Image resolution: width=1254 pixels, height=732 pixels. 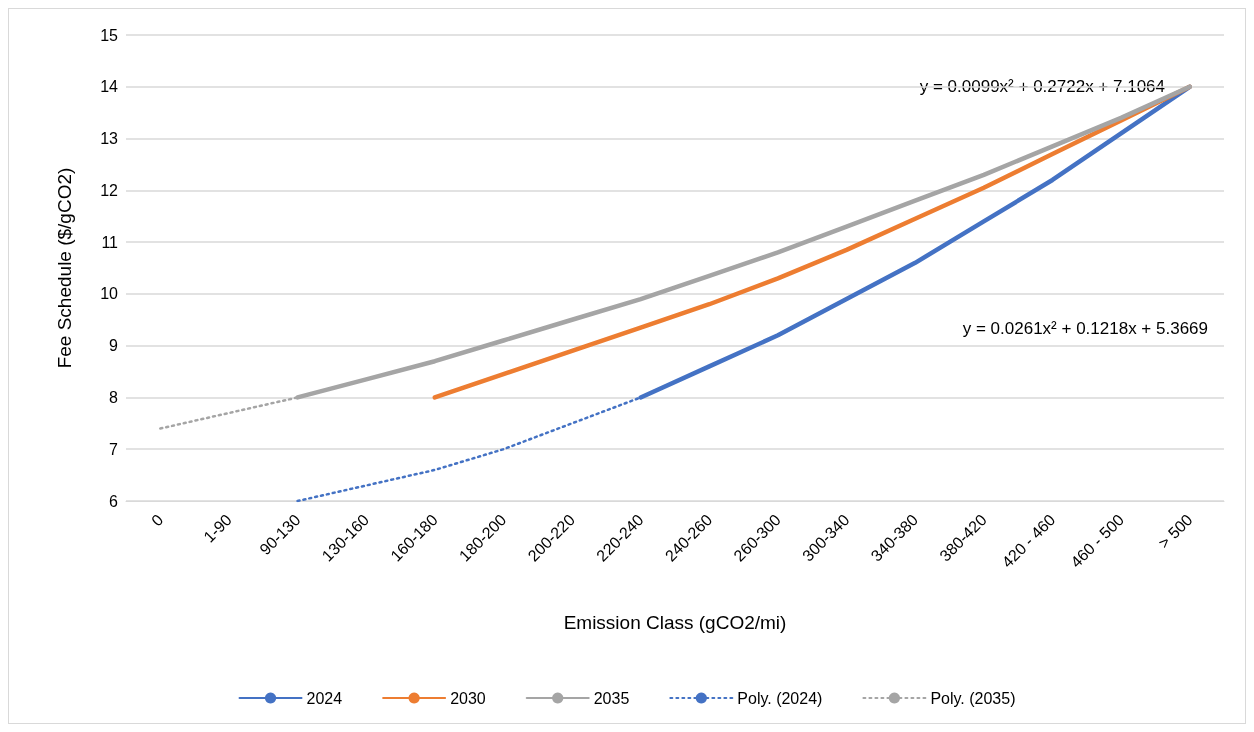 What do you see at coordinates (468, 698) in the screenshot?
I see `legend-label: 2030` at bounding box center [468, 698].